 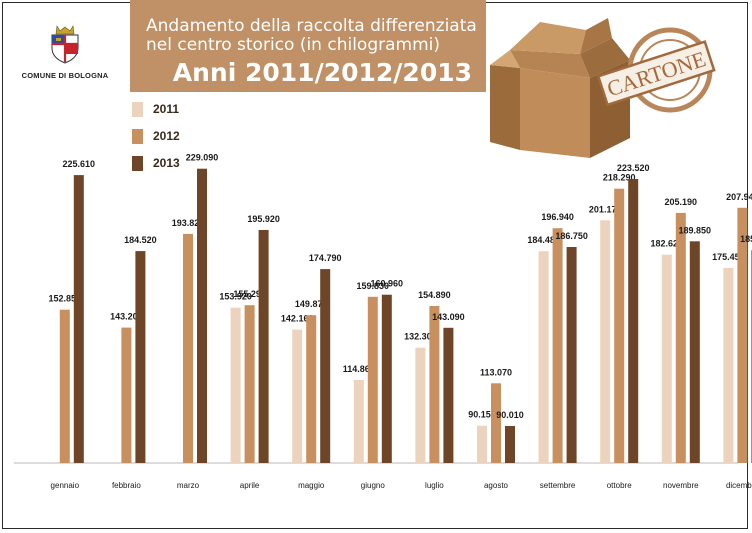 What do you see at coordinates (434, 384) in the screenshot?
I see `bar-2012-luglio` at bounding box center [434, 384].